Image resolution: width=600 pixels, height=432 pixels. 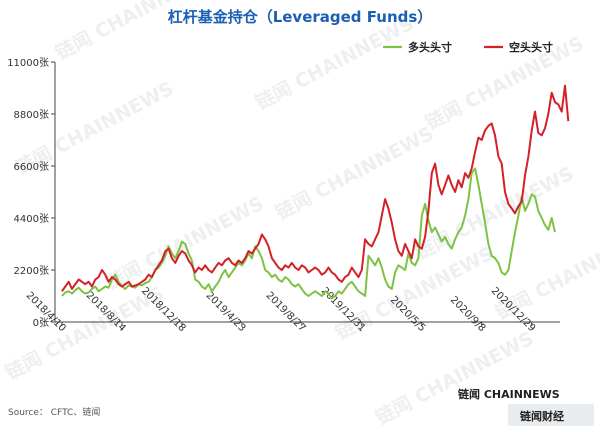 What do you see at coordinates (542, 416) in the screenshot?
I see `brand-corner-text: 链闻财经` at bounding box center [542, 416].